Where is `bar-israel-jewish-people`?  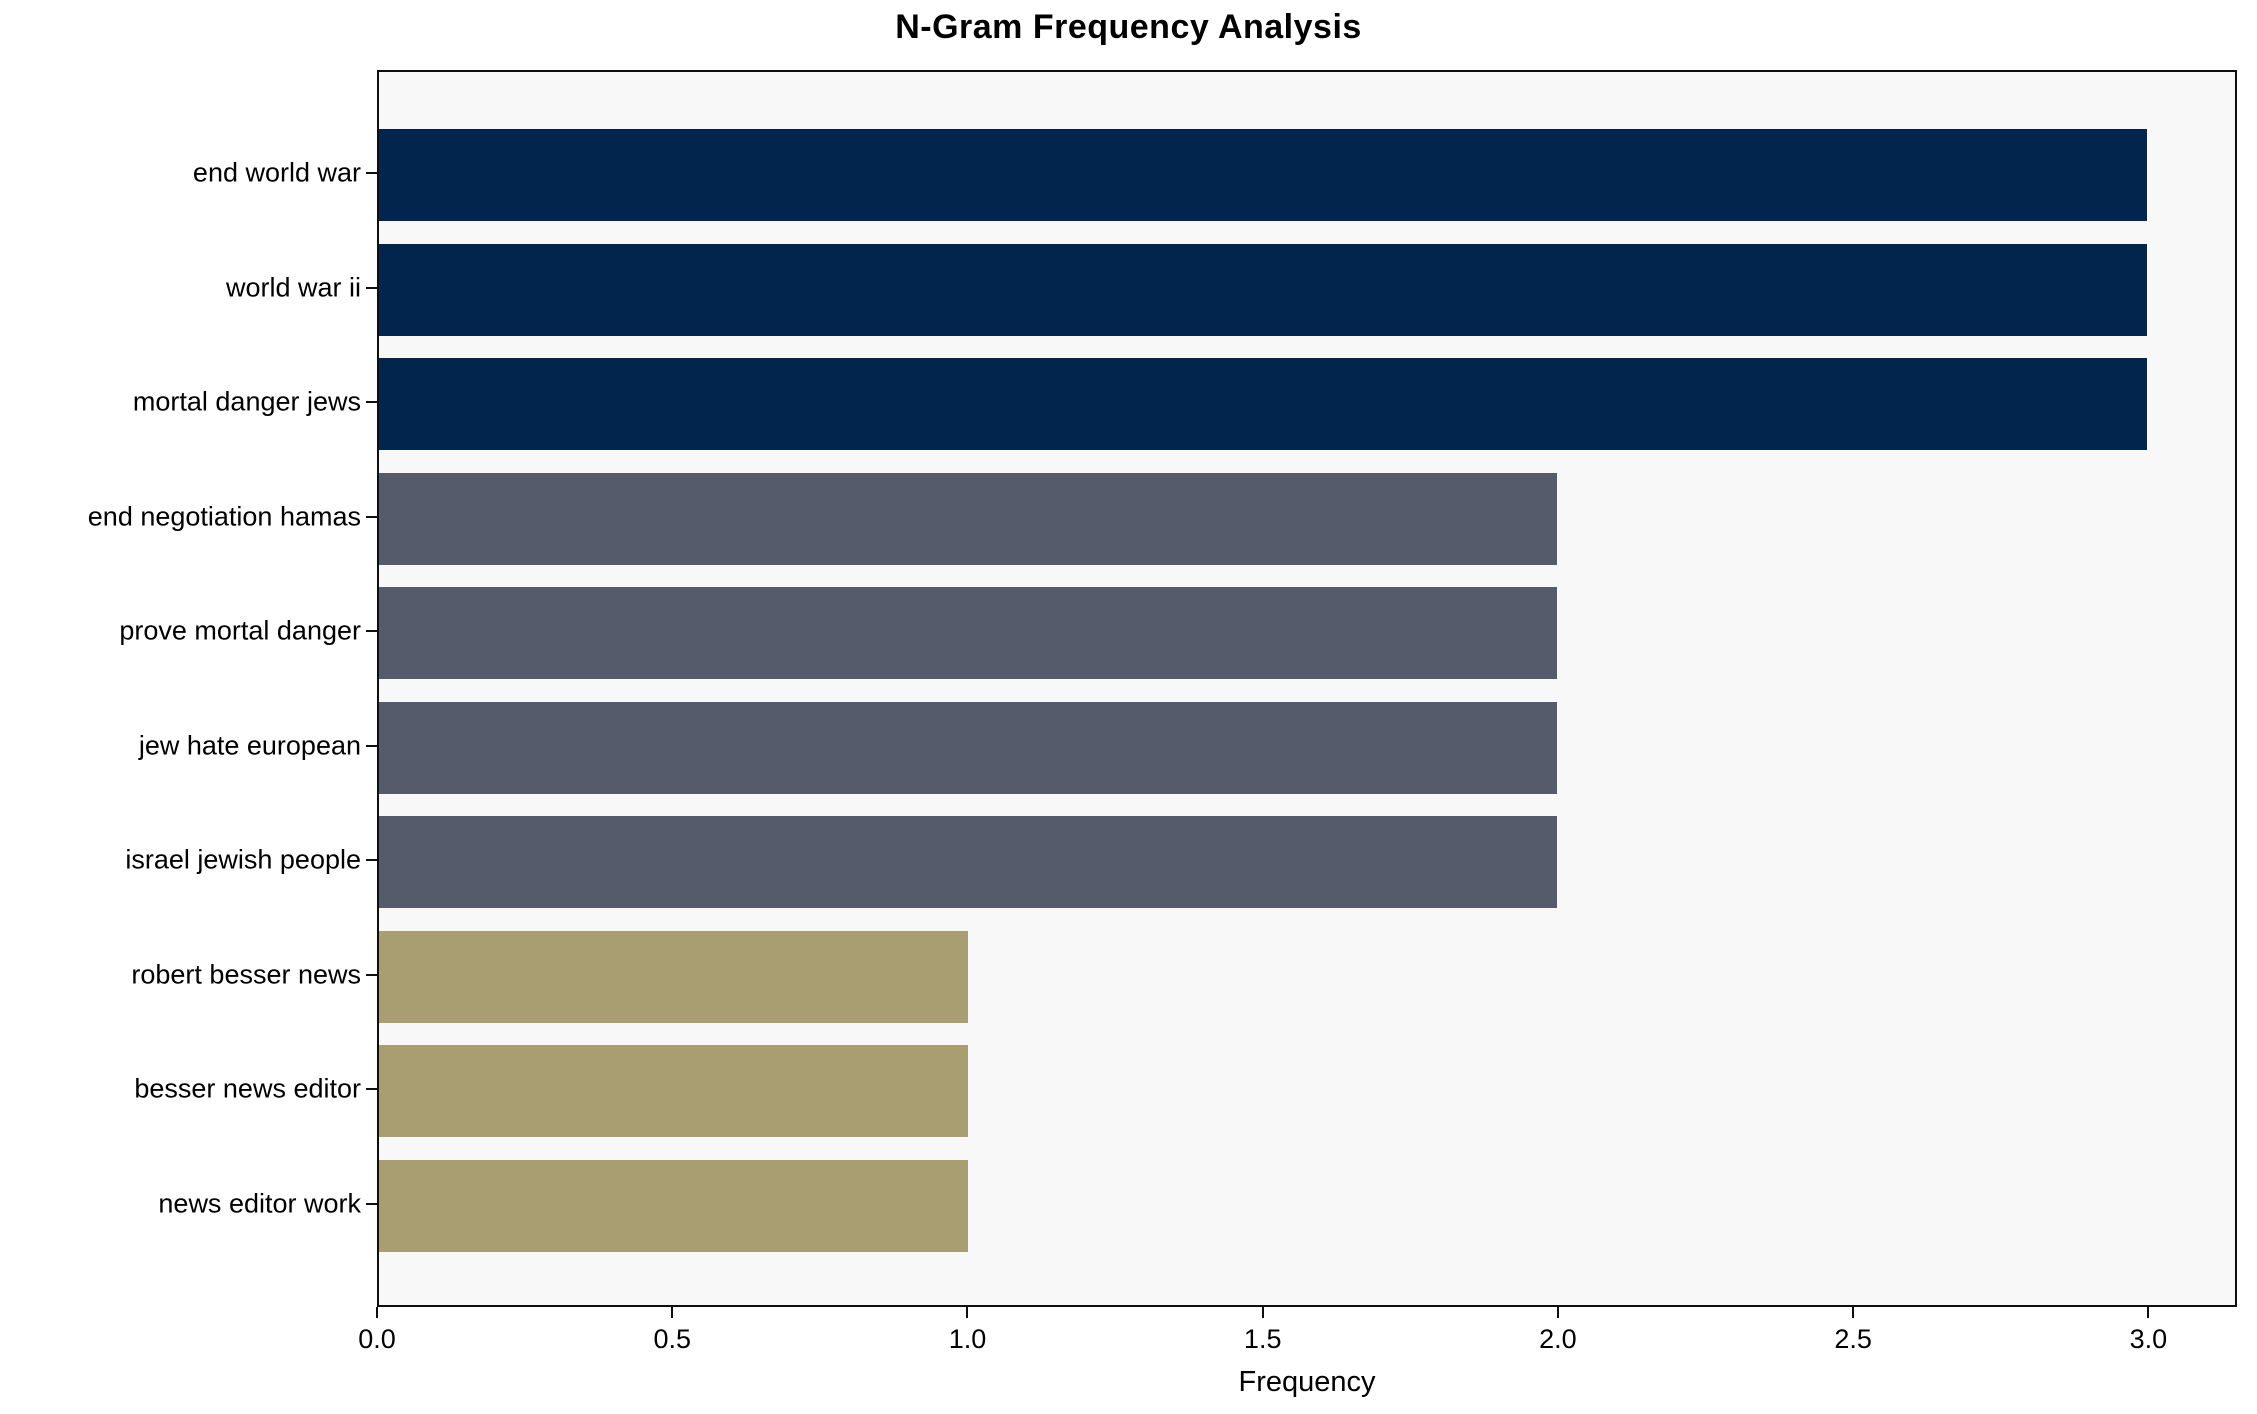
bar-israel-jewish-people is located at coordinates (968, 862).